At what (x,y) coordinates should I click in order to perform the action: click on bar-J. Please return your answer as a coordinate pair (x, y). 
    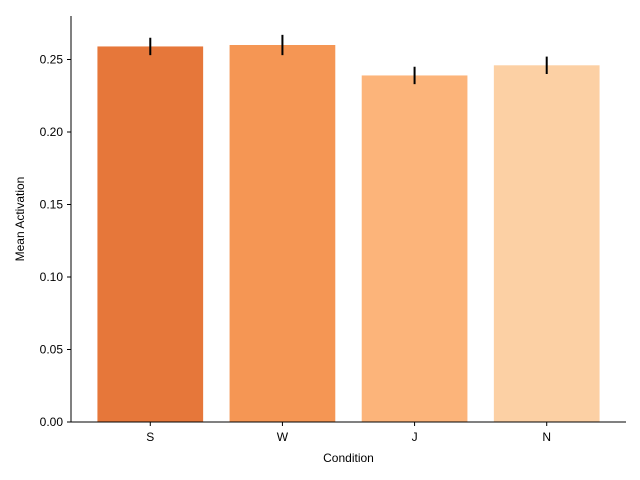
    Looking at the image, I should click on (414, 248).